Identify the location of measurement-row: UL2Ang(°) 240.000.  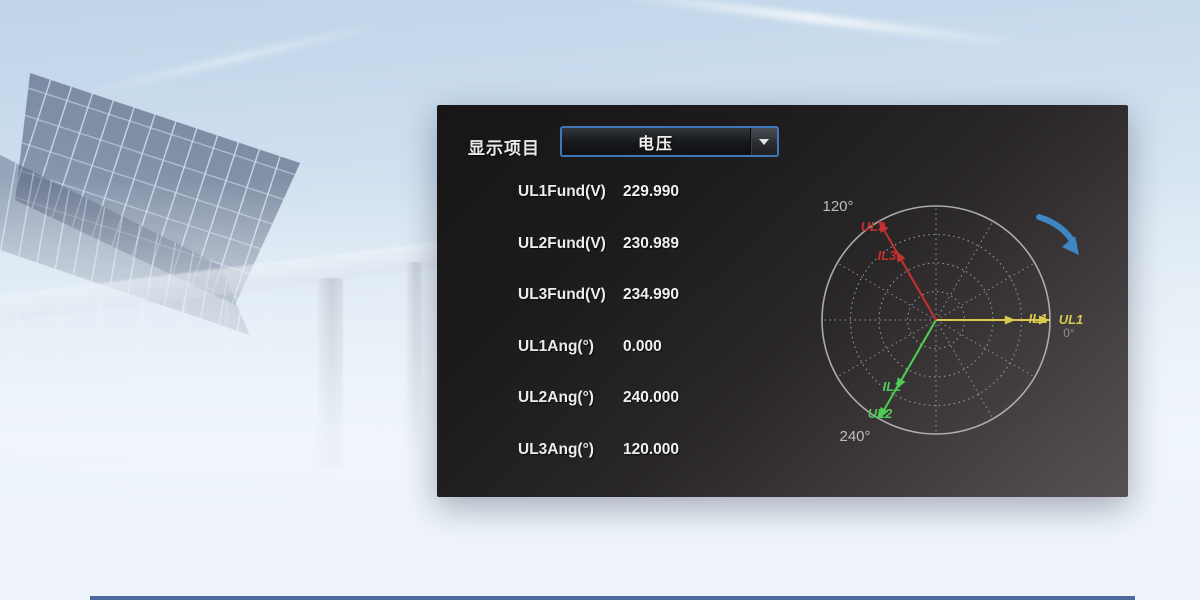
(658, 399).